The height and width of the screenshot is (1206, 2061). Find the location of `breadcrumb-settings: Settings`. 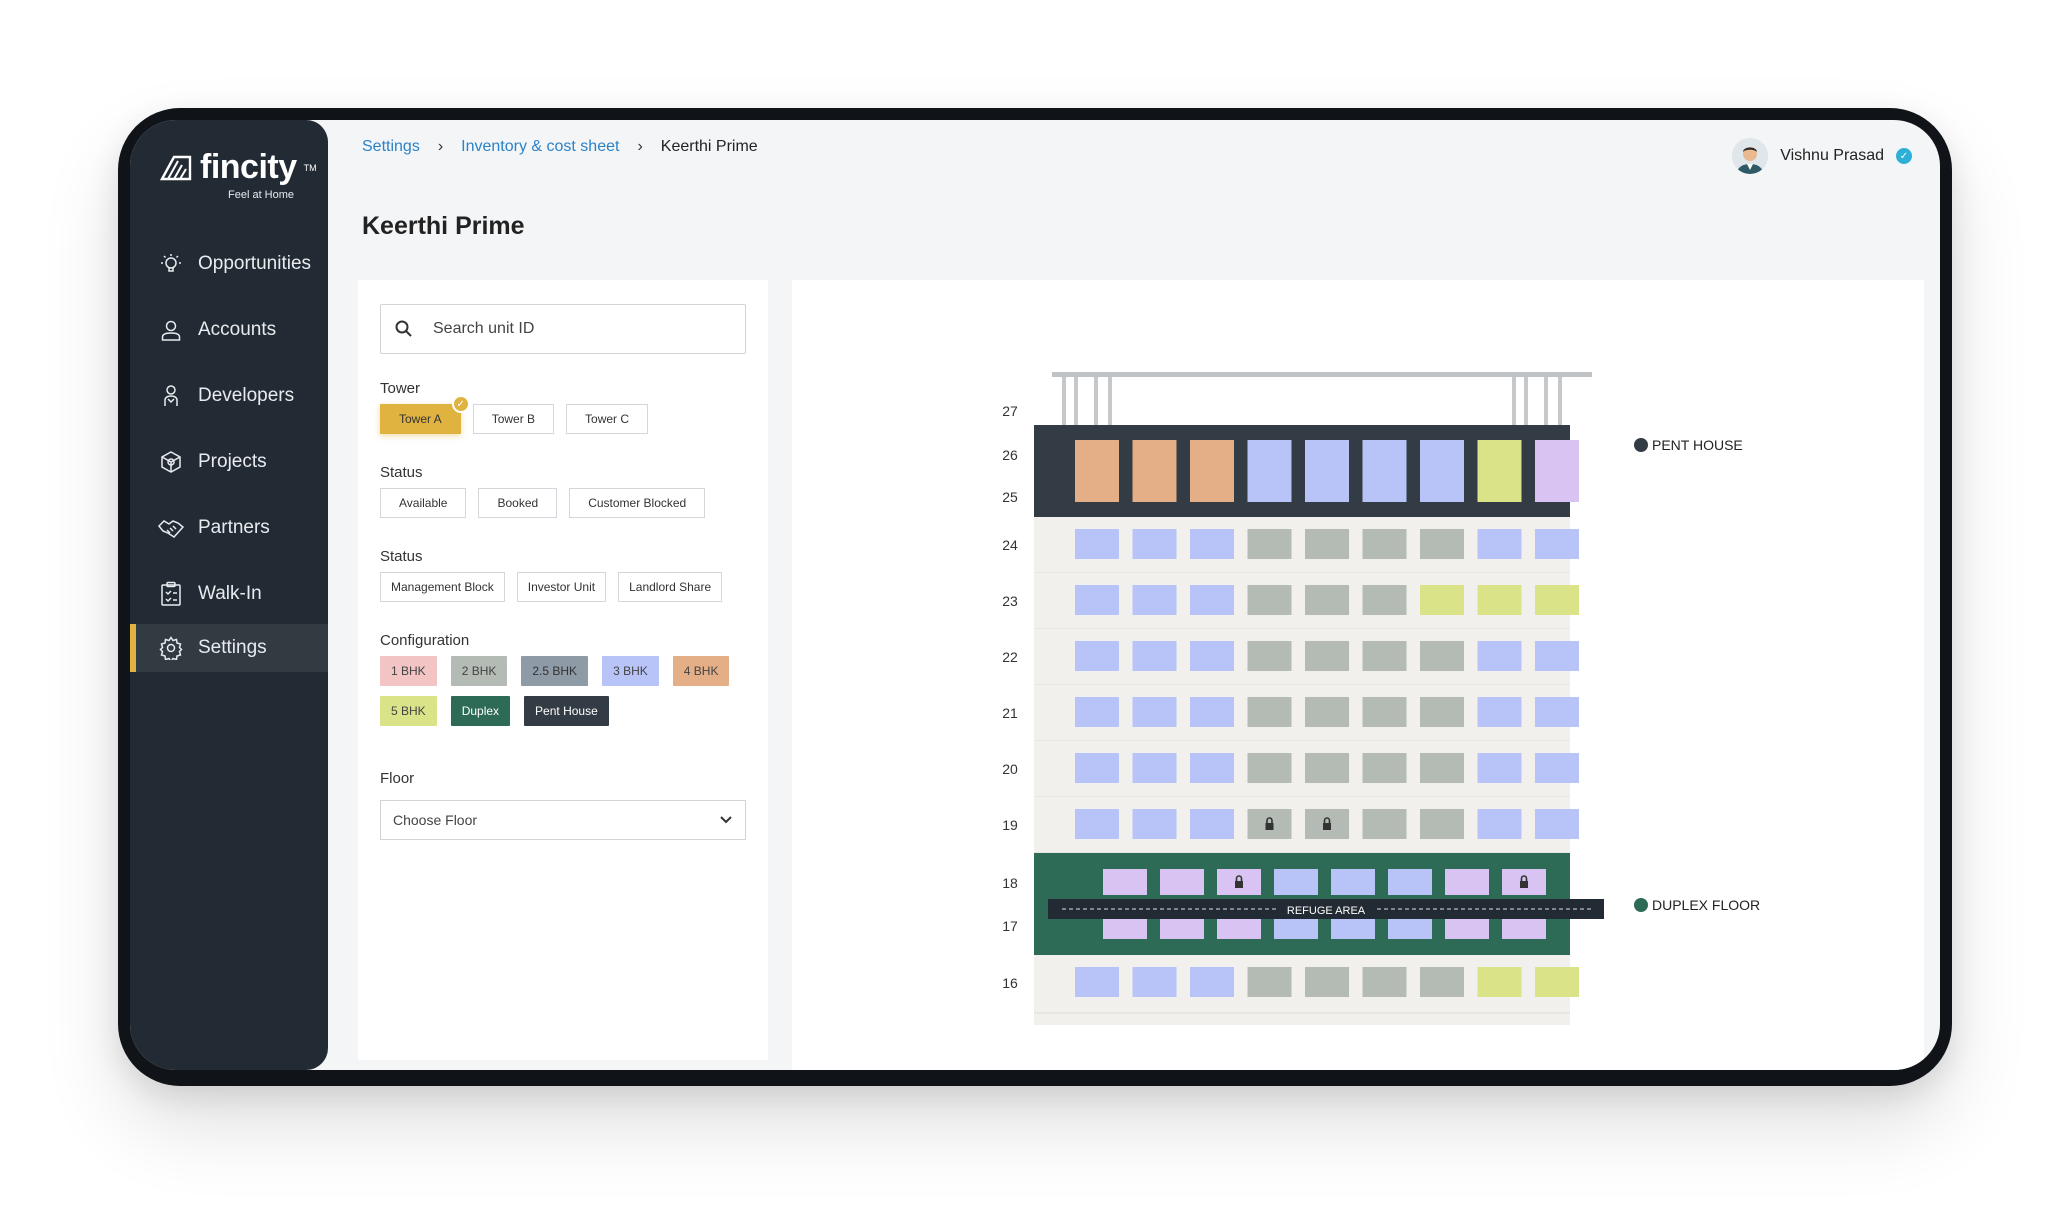

breadcrumb-settings: Settings is located at coordinates (391, 146).